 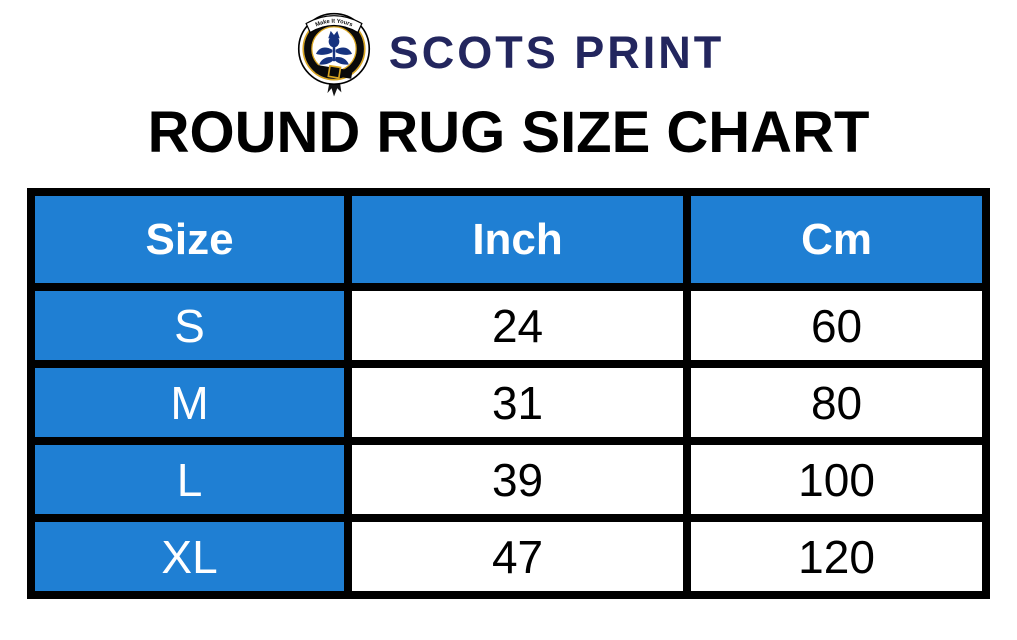 What do you see at coordinates (836, 556) in the screenshot?
I see `cm-value-cell: 120` at bounding box center [836, 556].